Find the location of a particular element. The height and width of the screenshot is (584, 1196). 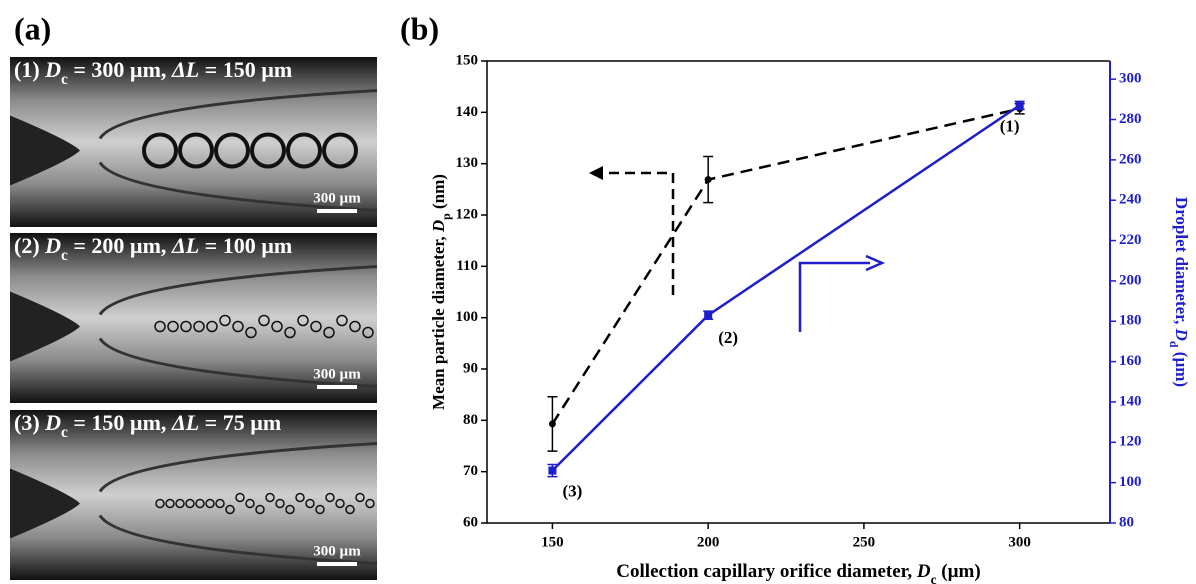

y-tick-label: 140 is located at coordinates (467, 112).